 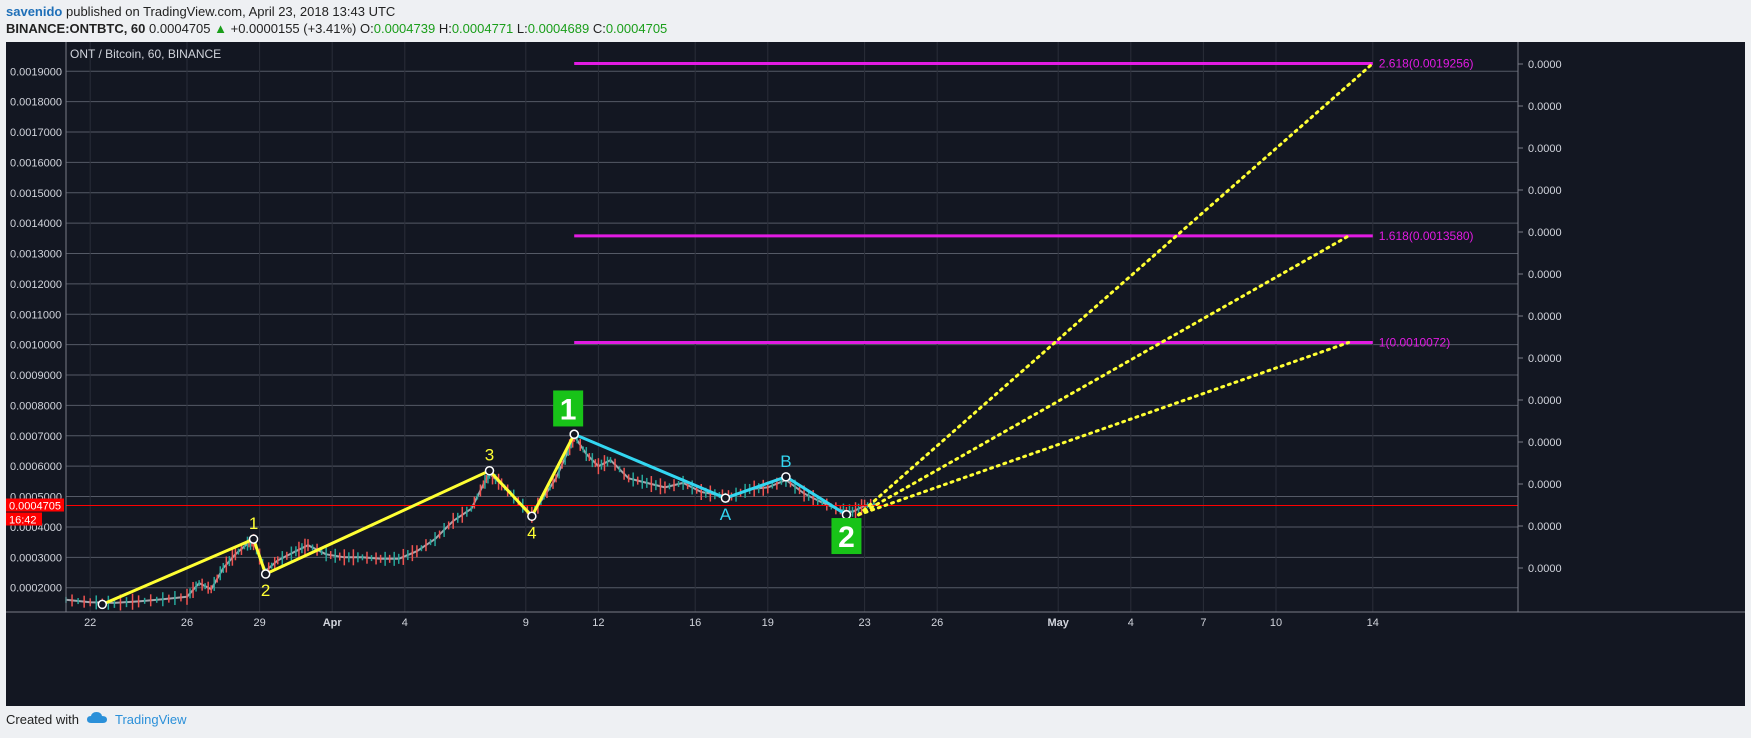 I want to click on current-price-tag, so click(x=35, y=505).